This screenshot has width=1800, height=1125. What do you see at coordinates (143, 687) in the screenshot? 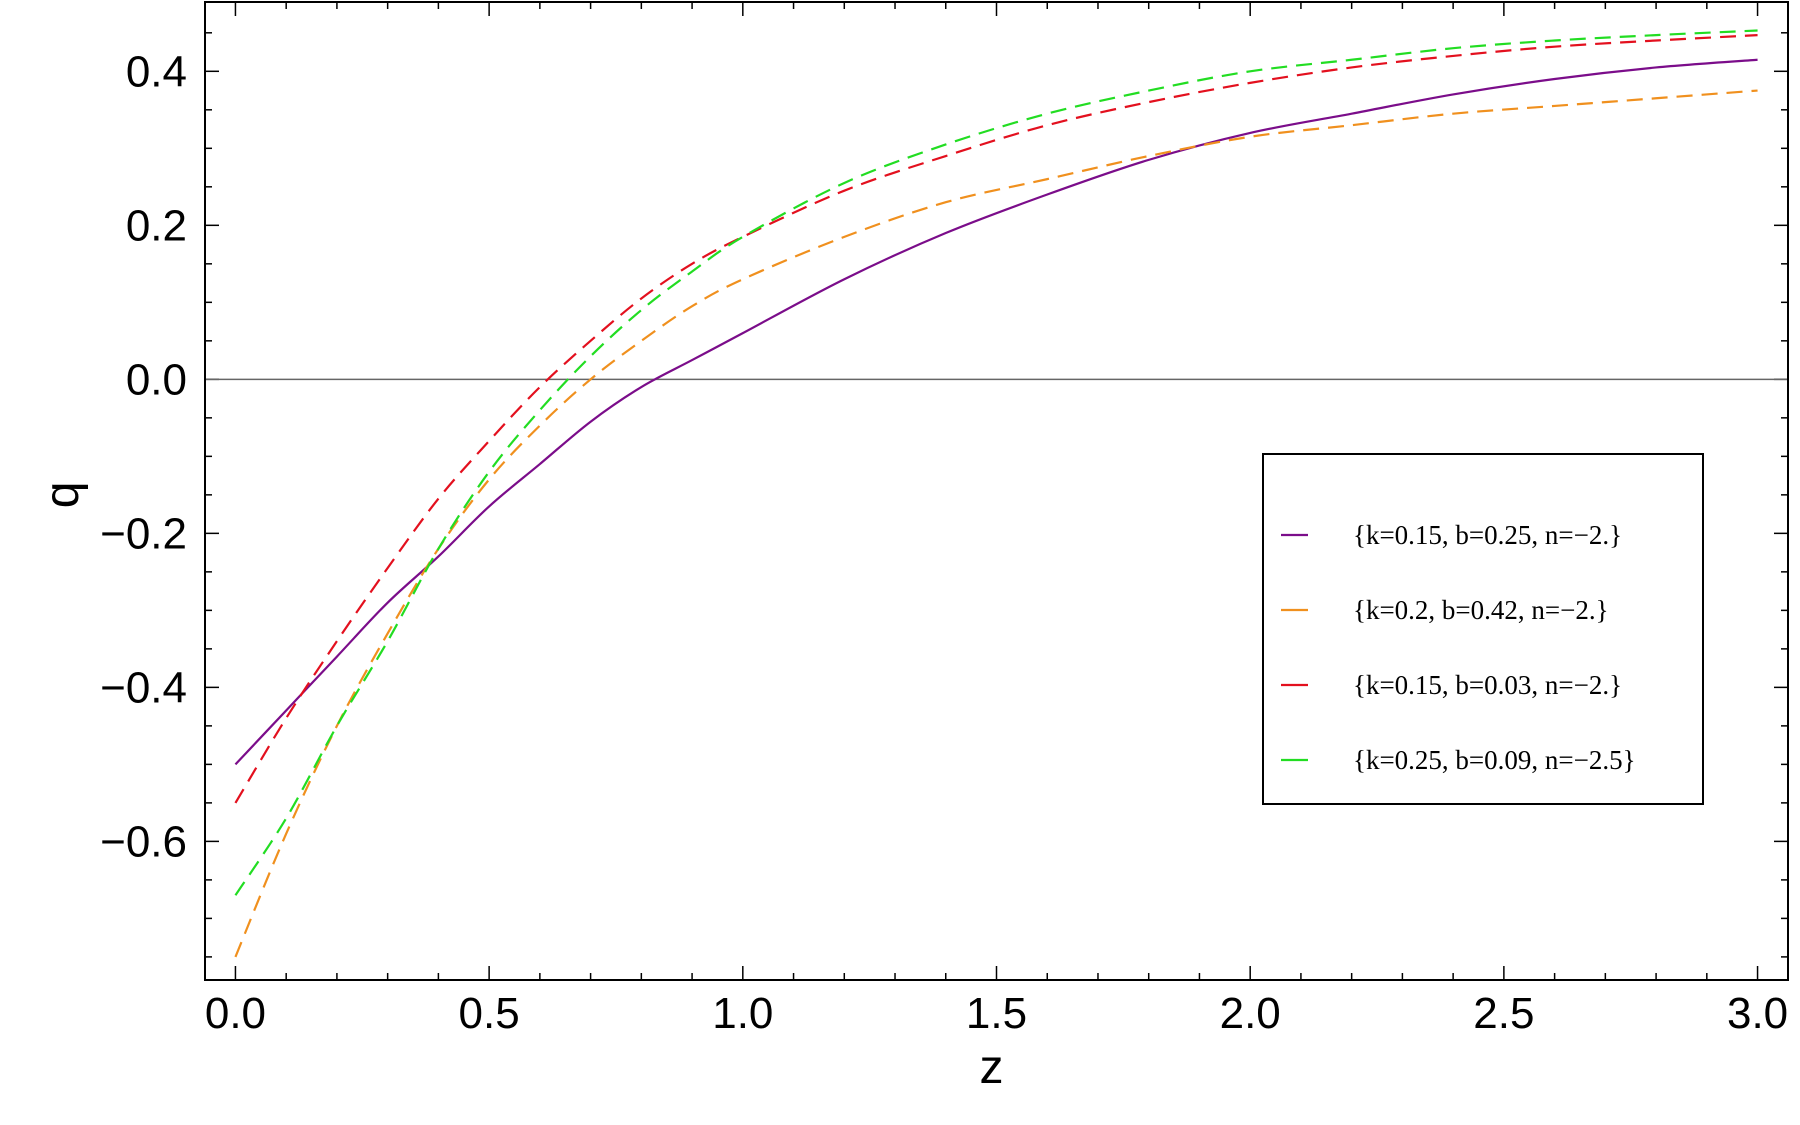
I see `y-tick-label: −0.4` at bounding box center [143, 687].